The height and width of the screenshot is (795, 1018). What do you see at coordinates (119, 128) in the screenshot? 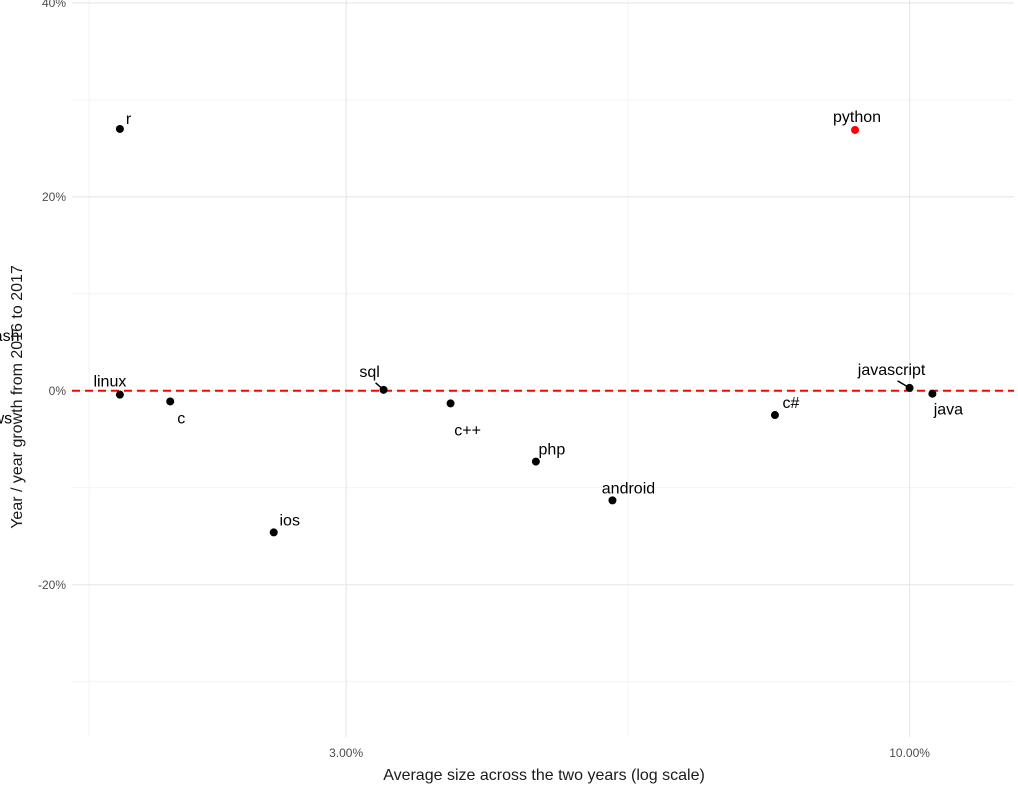
I see `point-r` at bounding box center [119, 128].